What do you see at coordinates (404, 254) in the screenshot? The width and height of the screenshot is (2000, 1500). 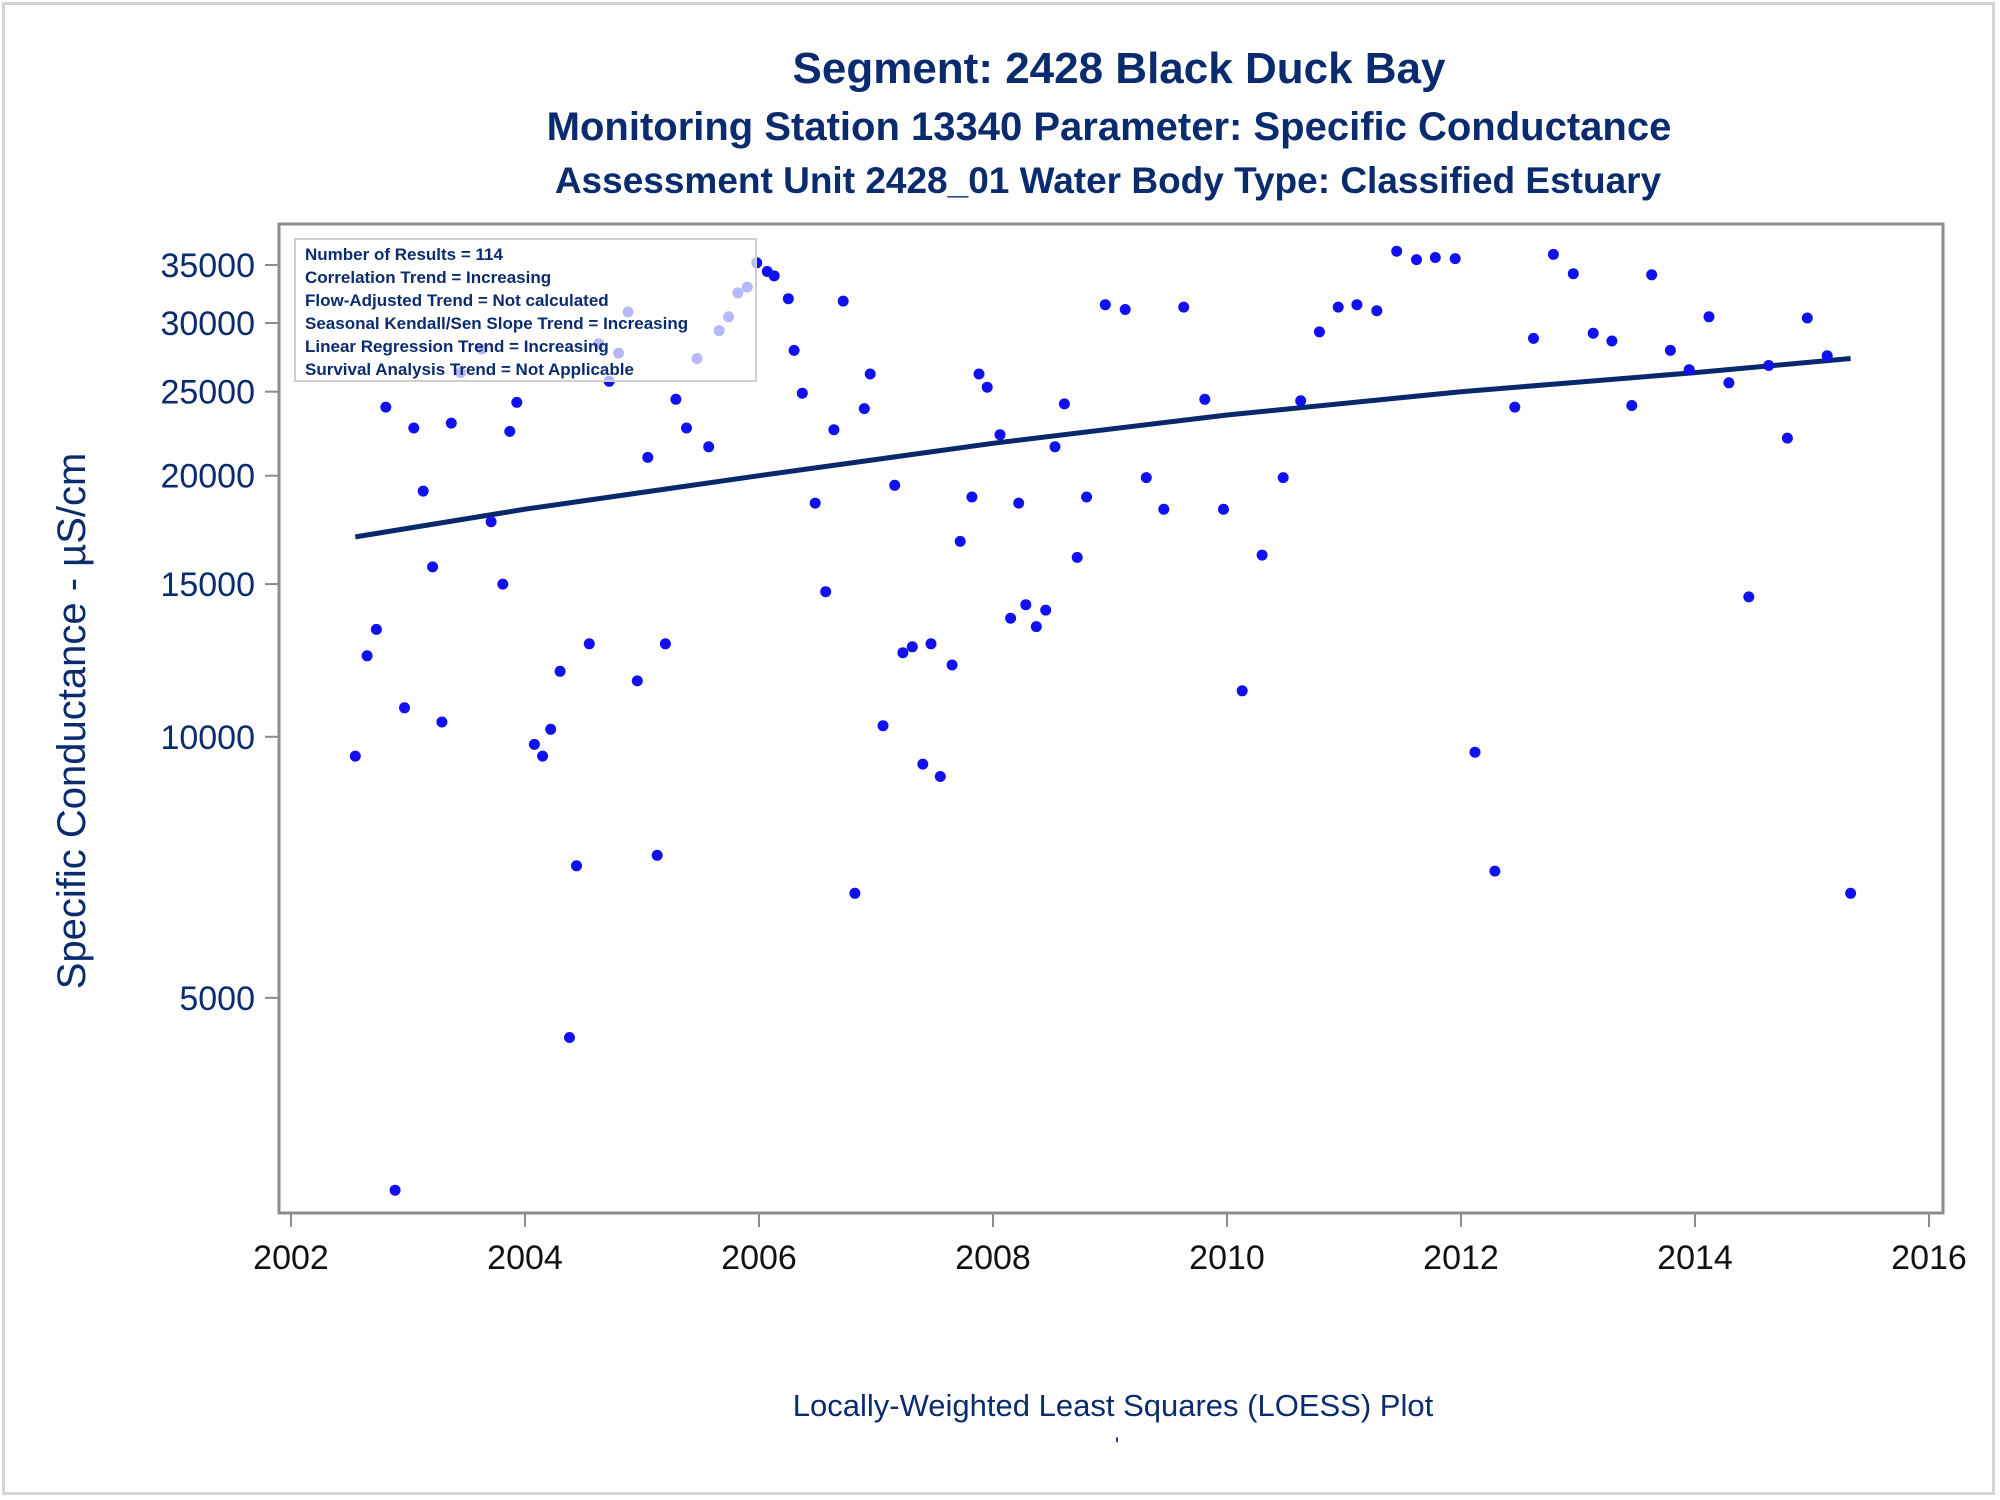 I see `stats-line-1: Number of Results = 114` at bounding box center [404, 254].